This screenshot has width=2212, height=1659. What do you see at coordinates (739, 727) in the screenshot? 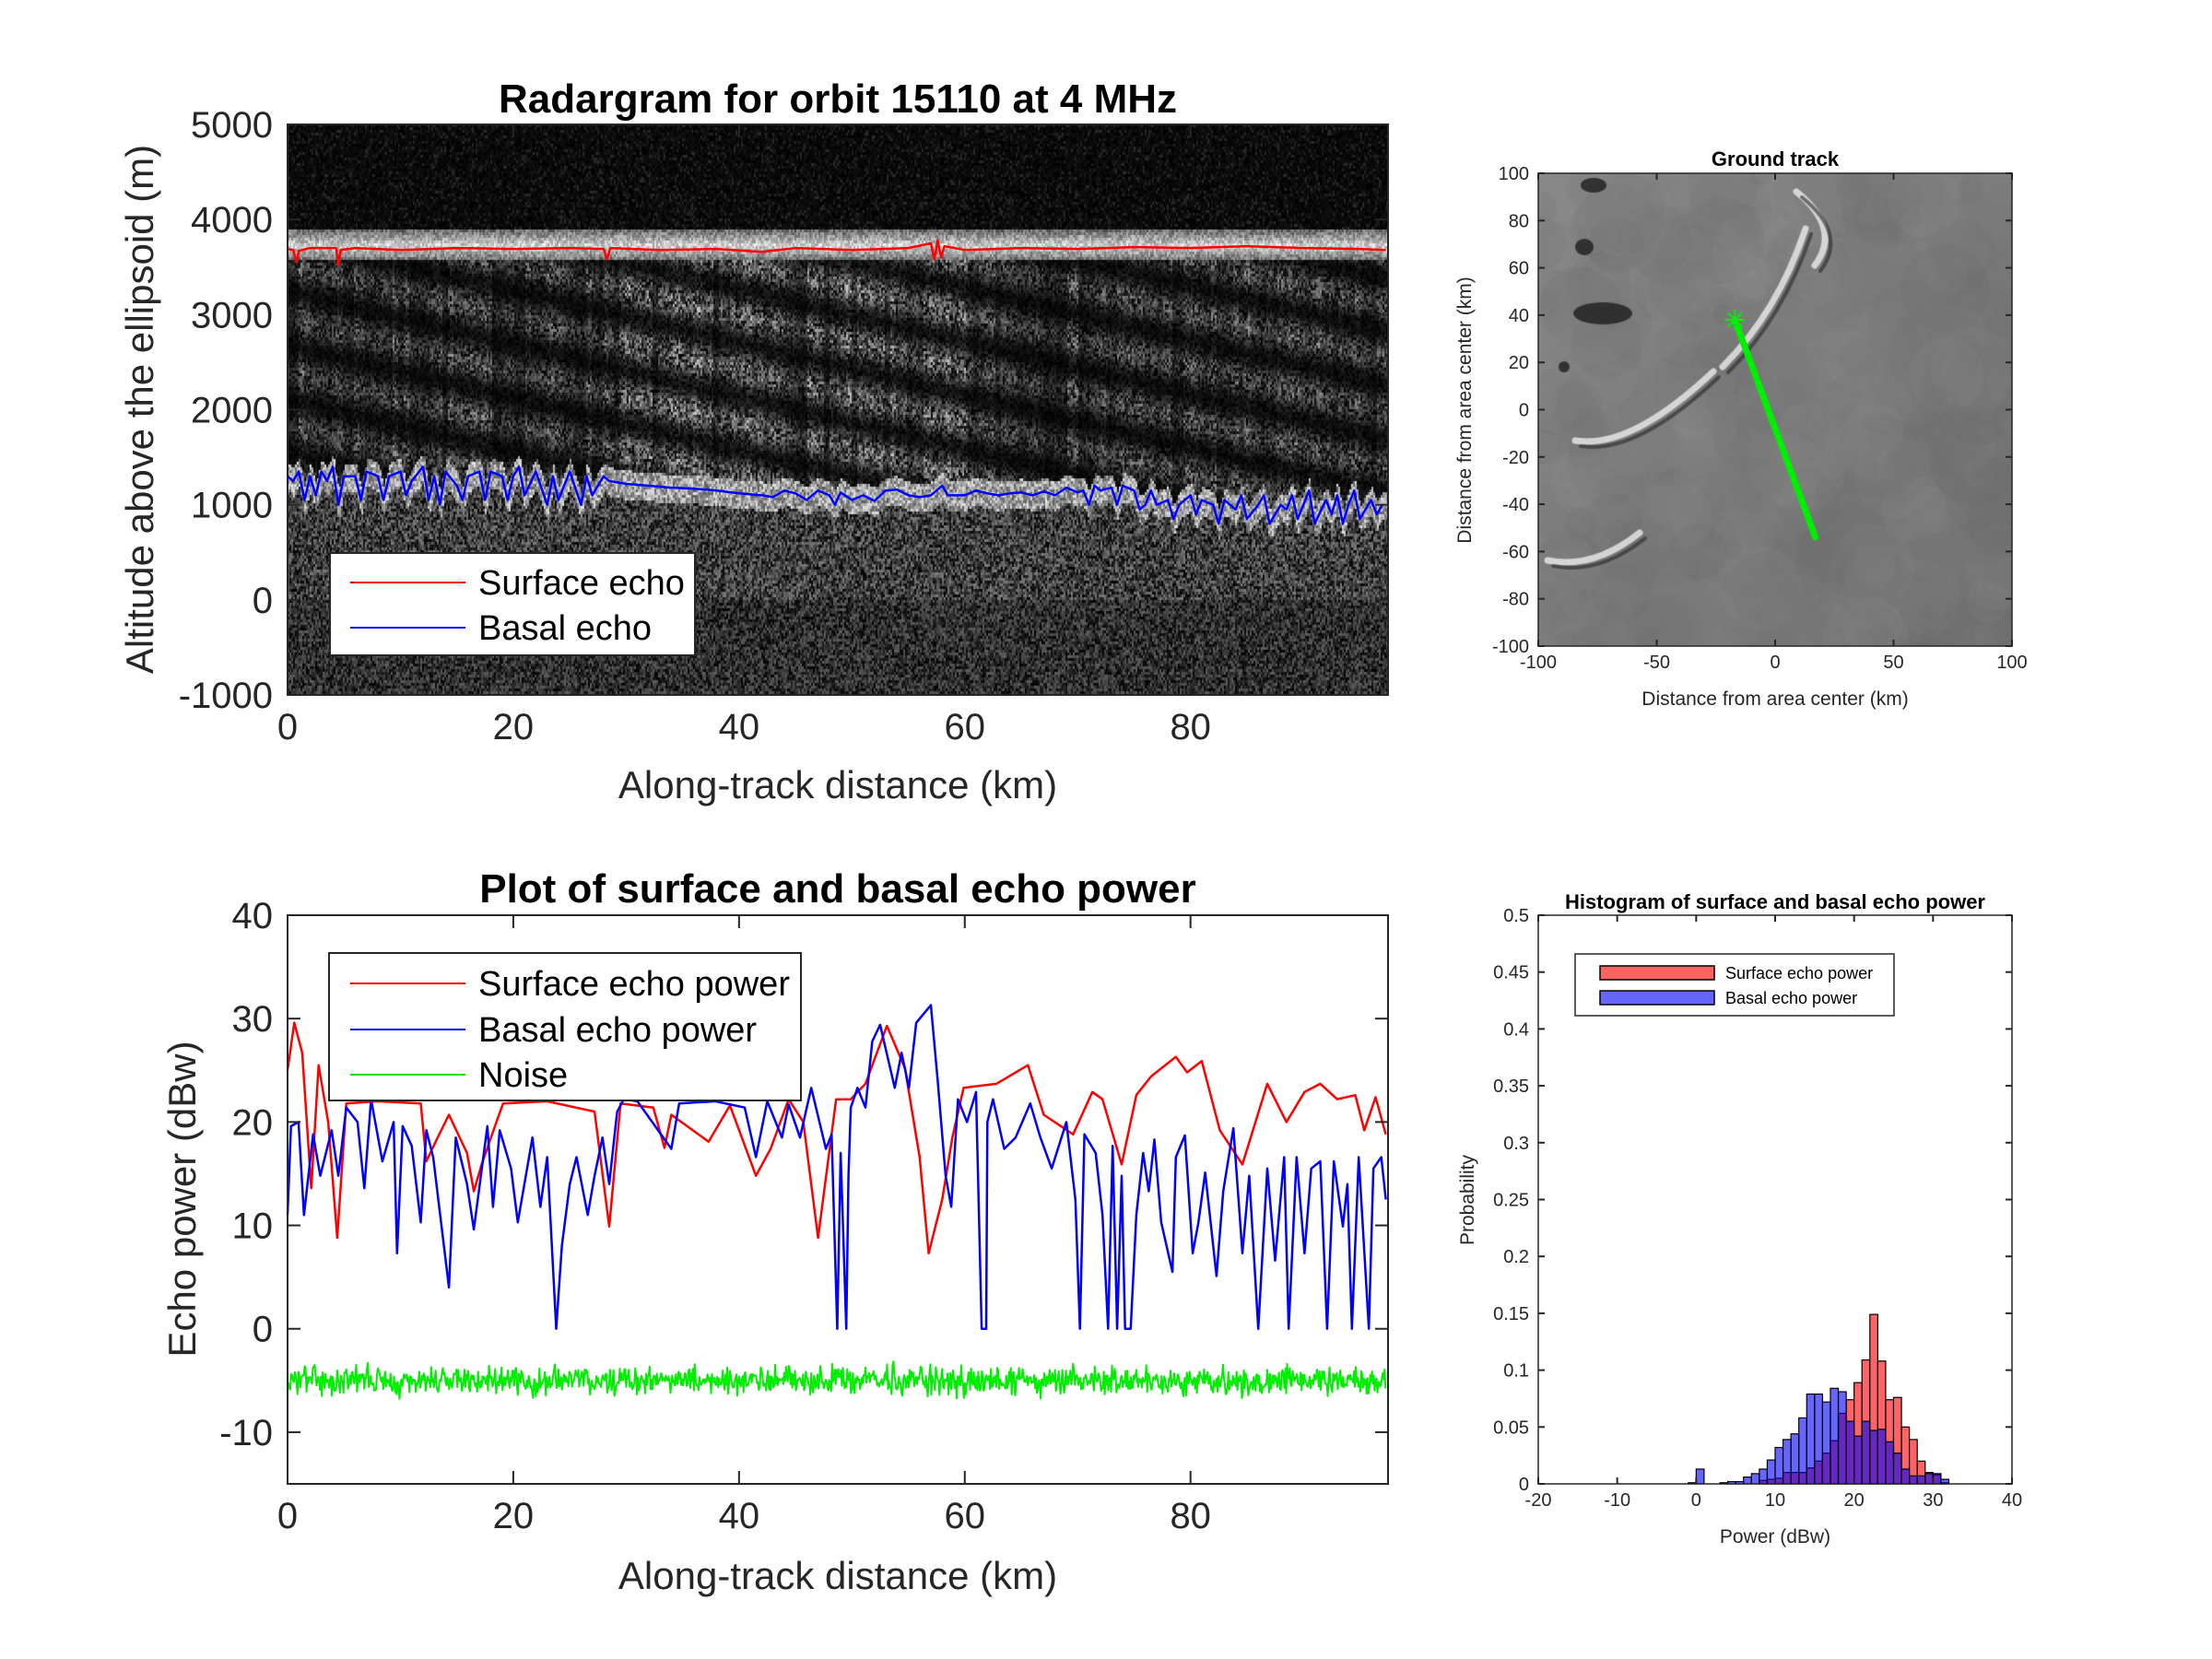
I see `radargram-x-tick-label: 40` at bounding box center [739, 727].